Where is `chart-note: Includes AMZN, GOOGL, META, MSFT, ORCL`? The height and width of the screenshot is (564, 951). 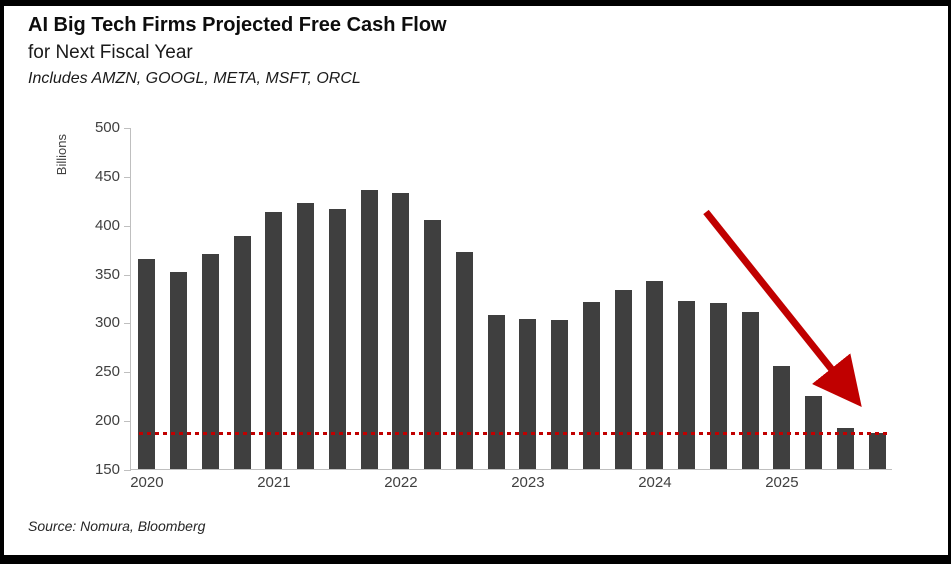 chart-note: Includes AMZN, GOOGL, META, MSFT, ORCL is located at coordinates (194, 78).